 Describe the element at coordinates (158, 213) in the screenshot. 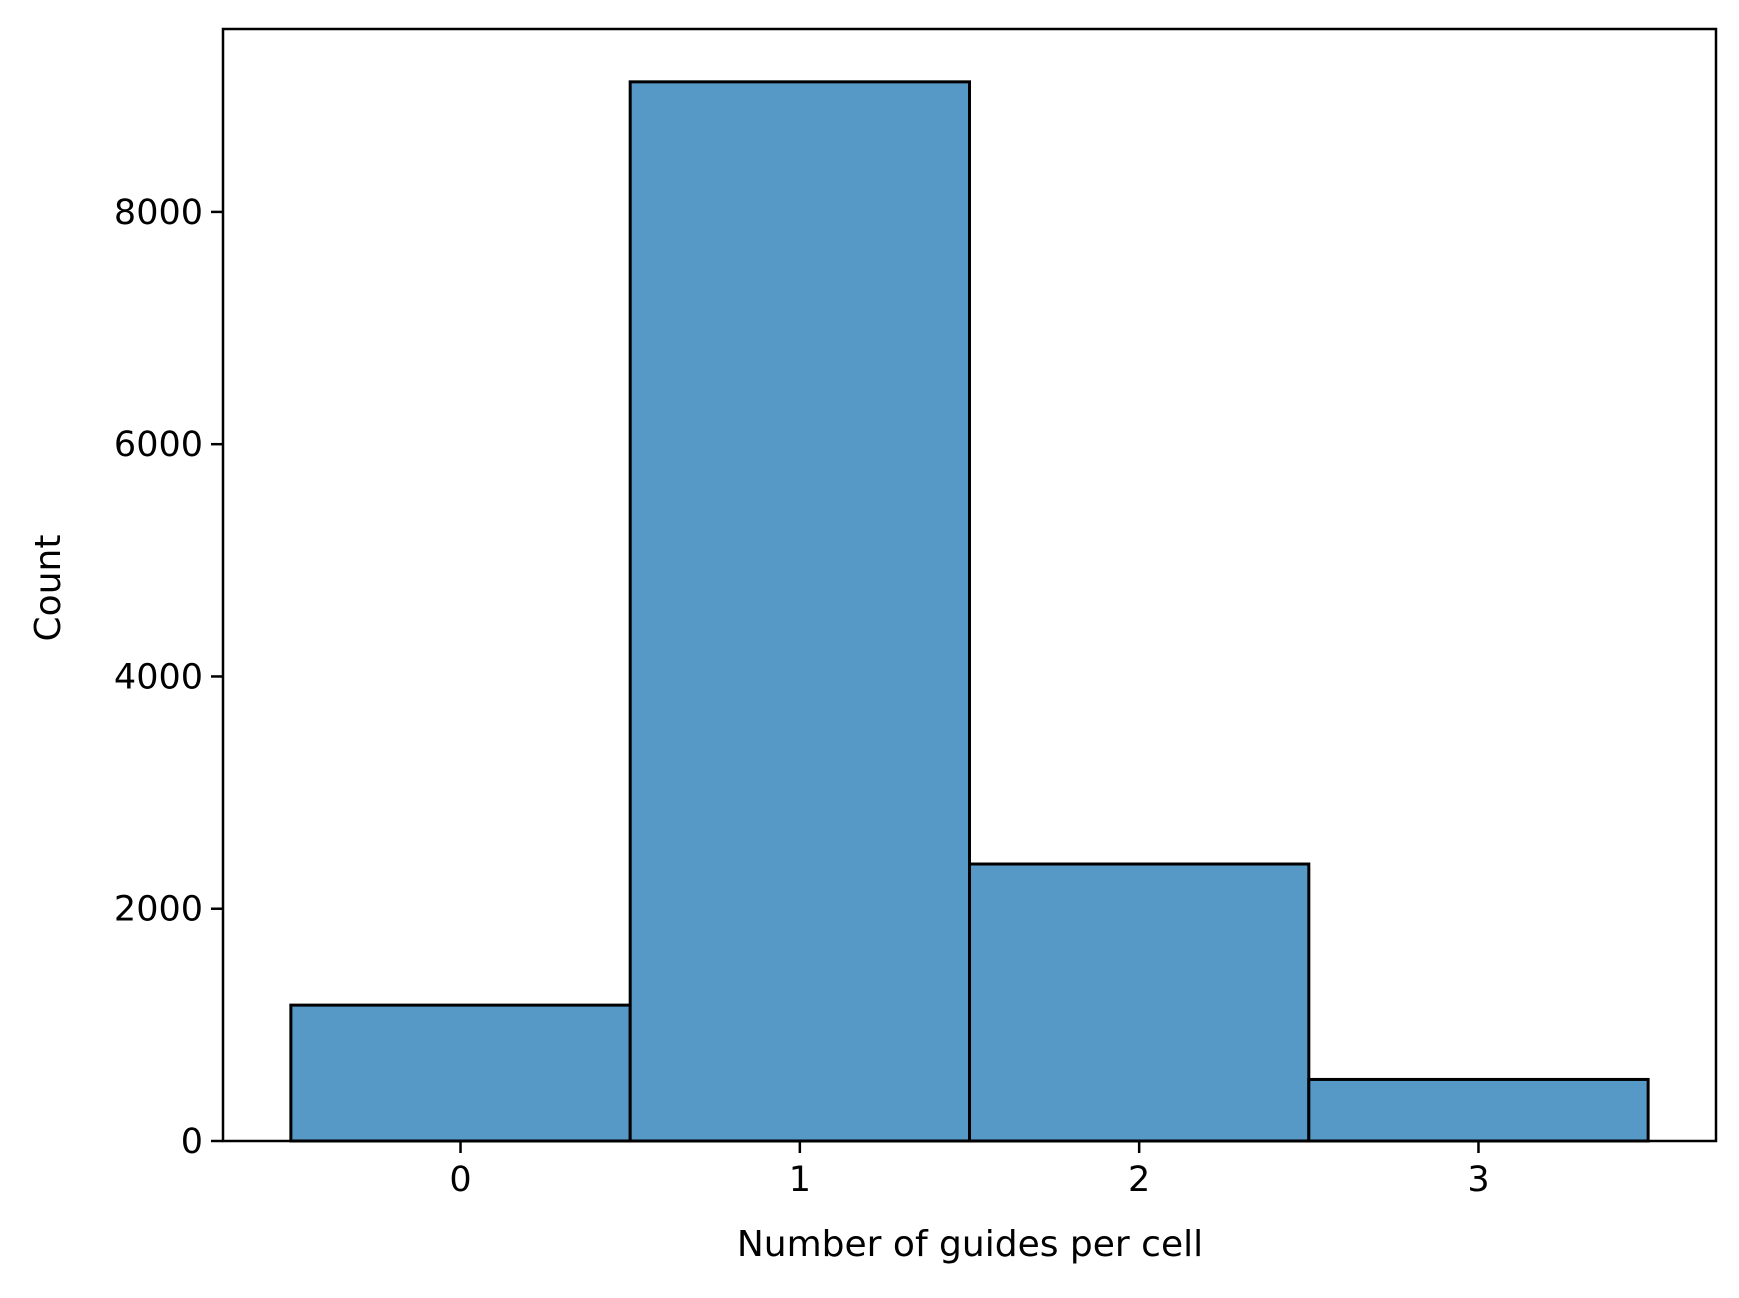

I see `y-tick-label-8000: 8000` at that location.